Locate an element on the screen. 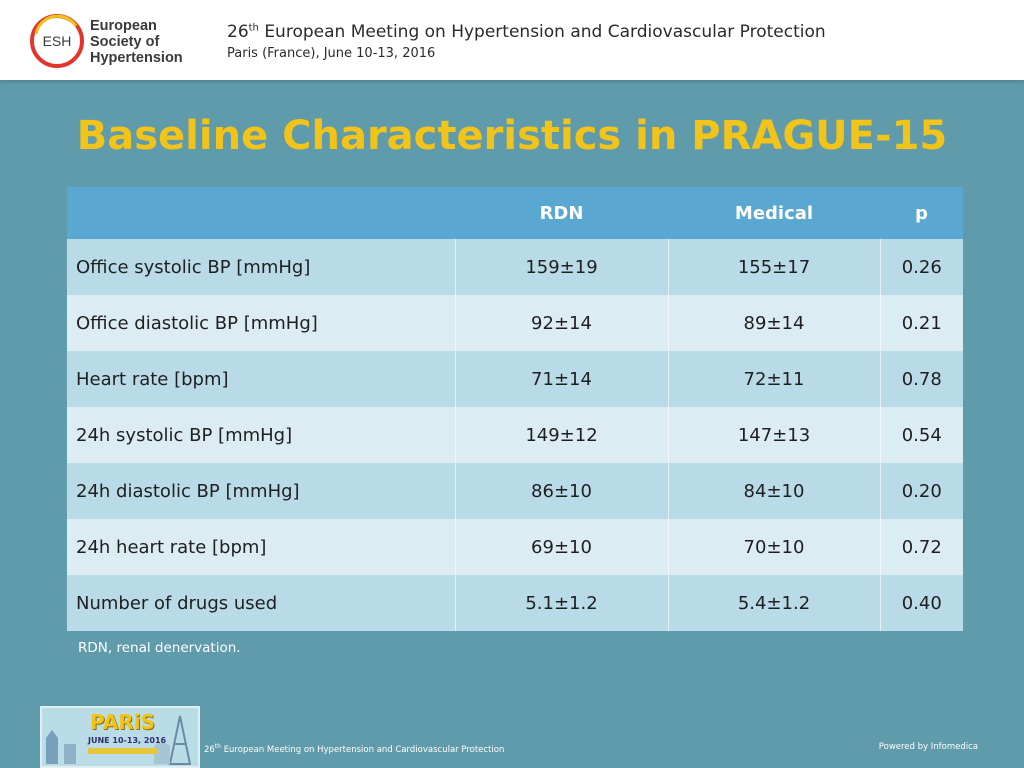 The image size is (1024, 768). column-header-p: p is located at coordinates (921, 213).